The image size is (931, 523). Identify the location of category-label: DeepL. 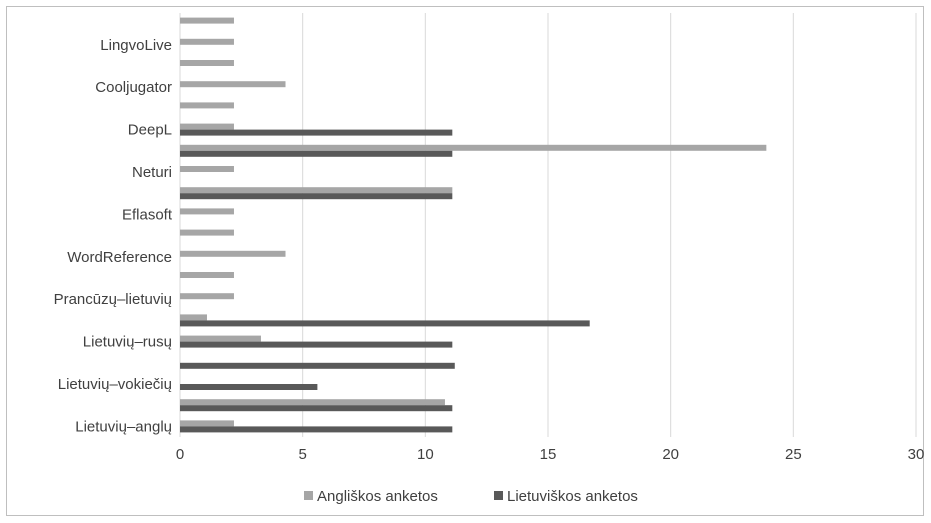
(150, 130).